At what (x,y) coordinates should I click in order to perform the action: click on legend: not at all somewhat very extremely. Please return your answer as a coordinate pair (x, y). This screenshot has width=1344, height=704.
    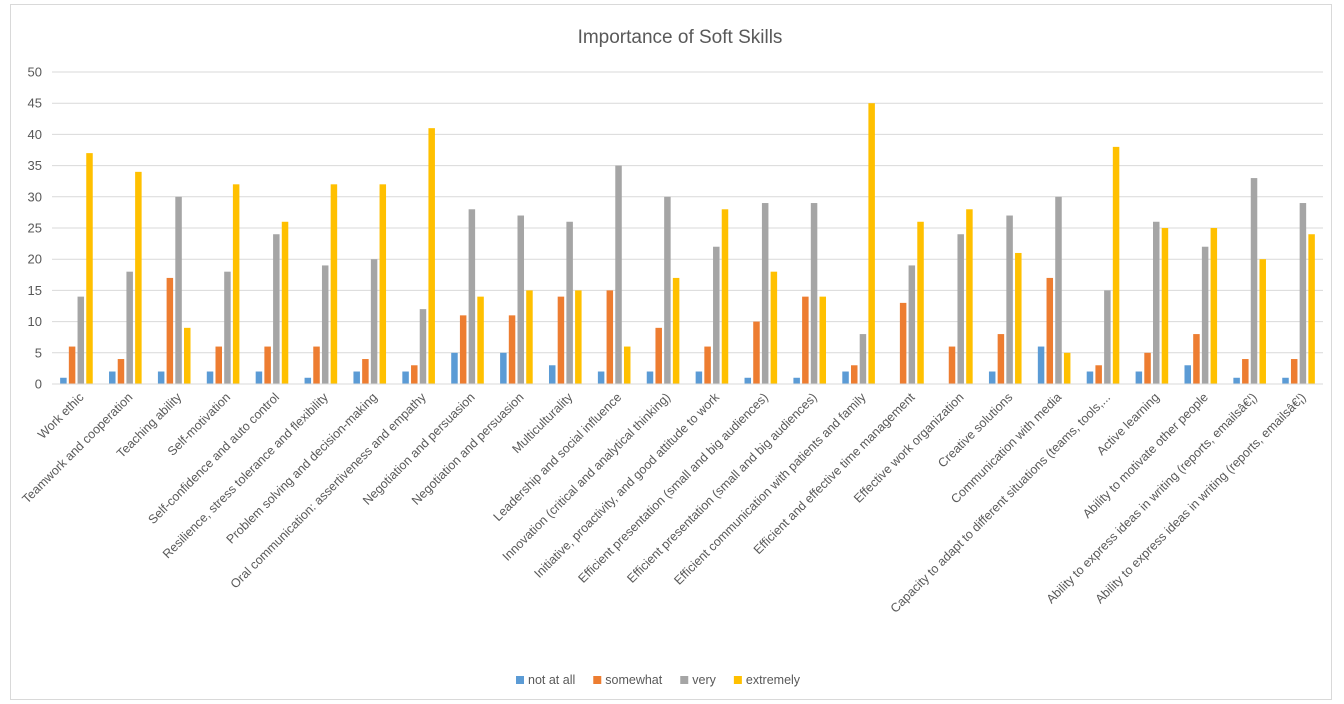
    Looking at the image, I should click on (658, 680).